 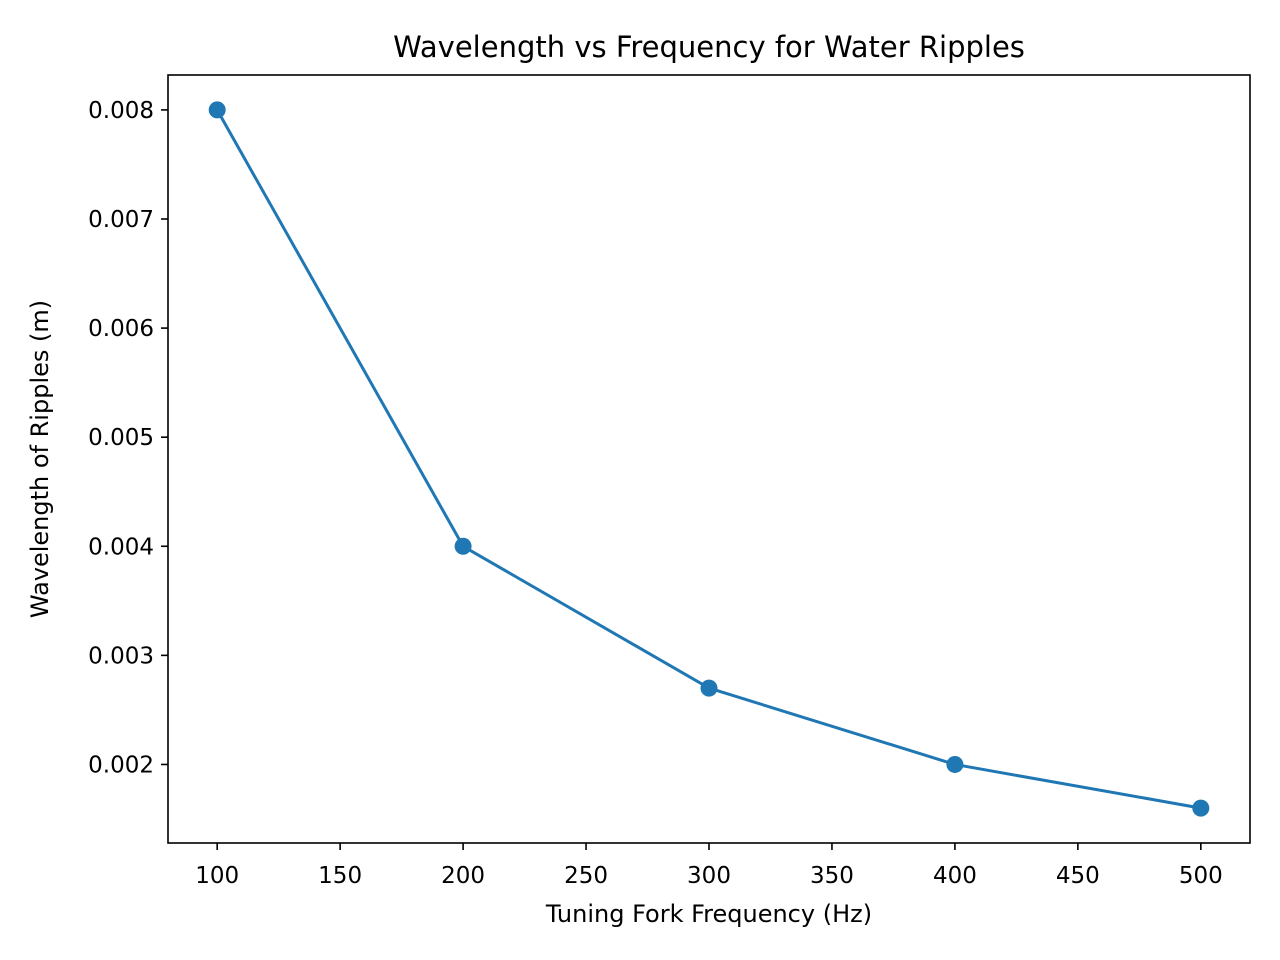 I want to click on x-tick-label: 200, so click(x=463, y=876).